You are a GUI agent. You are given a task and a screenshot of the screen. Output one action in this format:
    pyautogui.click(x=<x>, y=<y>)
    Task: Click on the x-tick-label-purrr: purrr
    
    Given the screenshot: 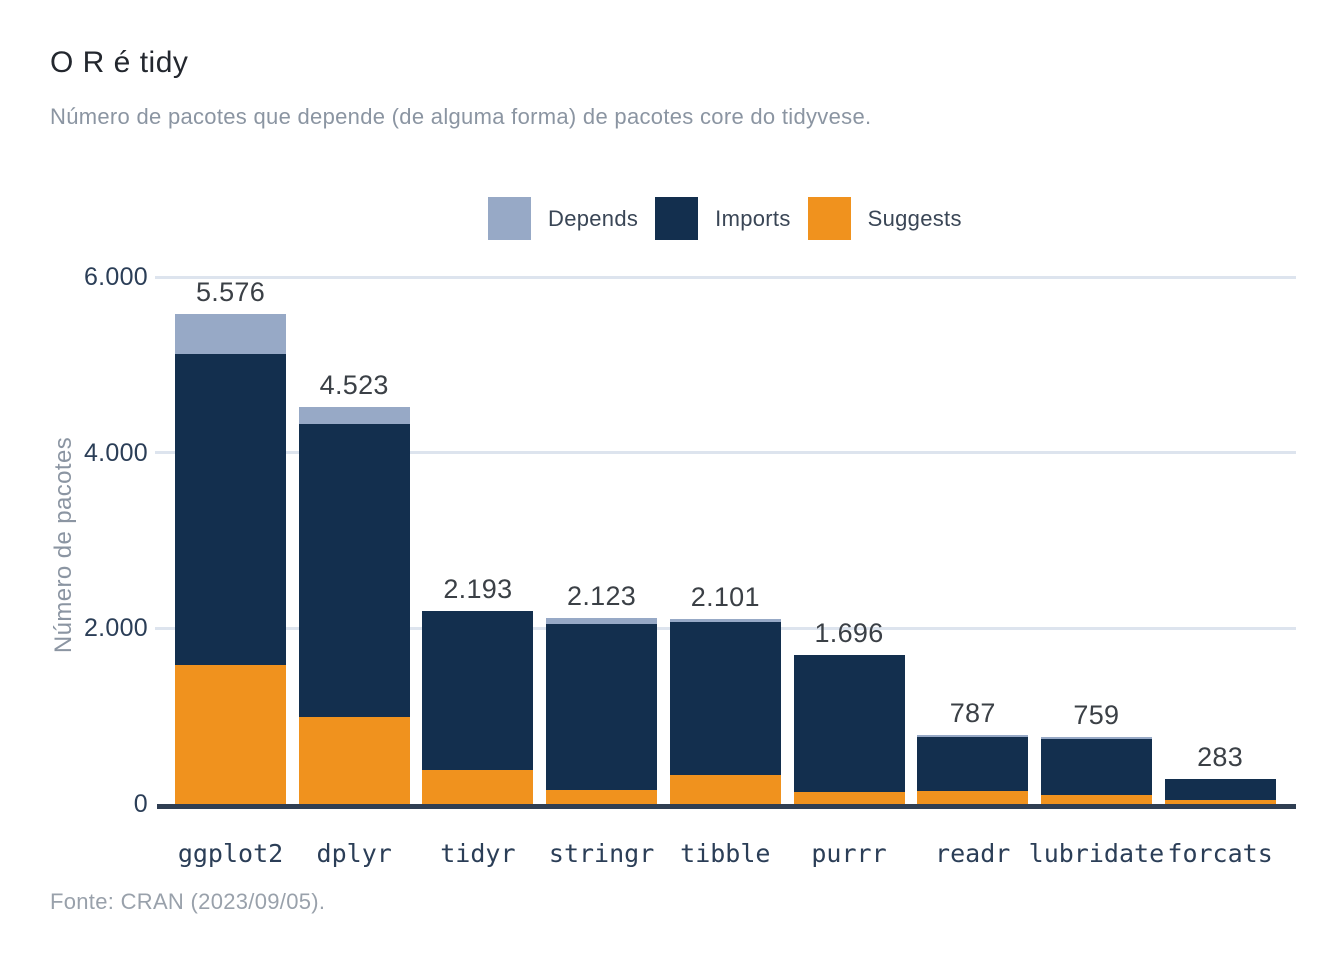 What is the action you would take?
    pyautogui.click(x=849, y=853)
    